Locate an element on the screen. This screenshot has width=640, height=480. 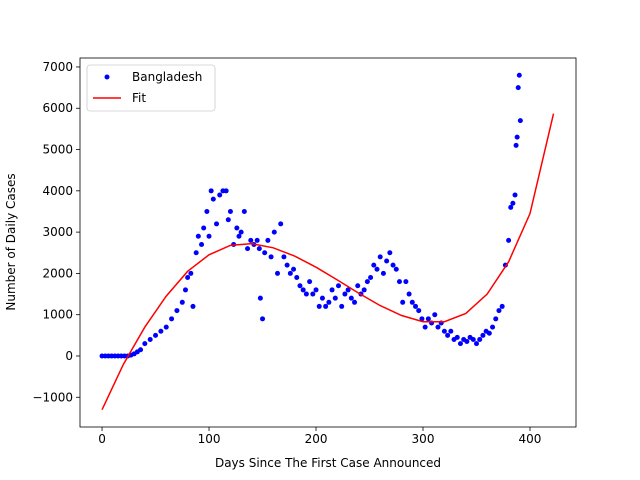
y-axis-label: Number of Daily Cases is located at coordinates (11, 241).